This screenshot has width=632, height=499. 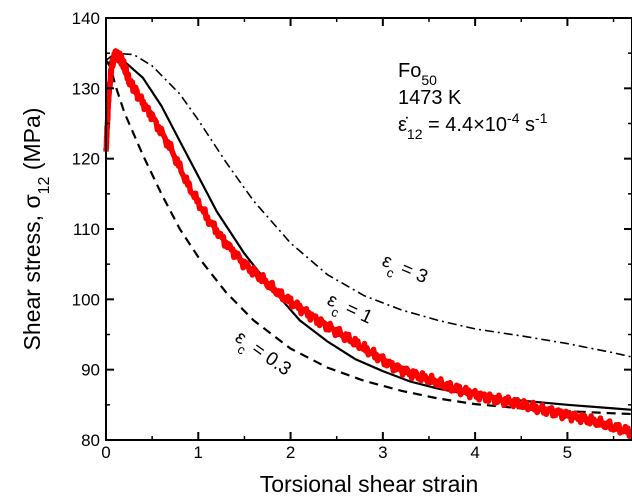 I want to click on x-tick-label: 1, so click(x=198, y=452).